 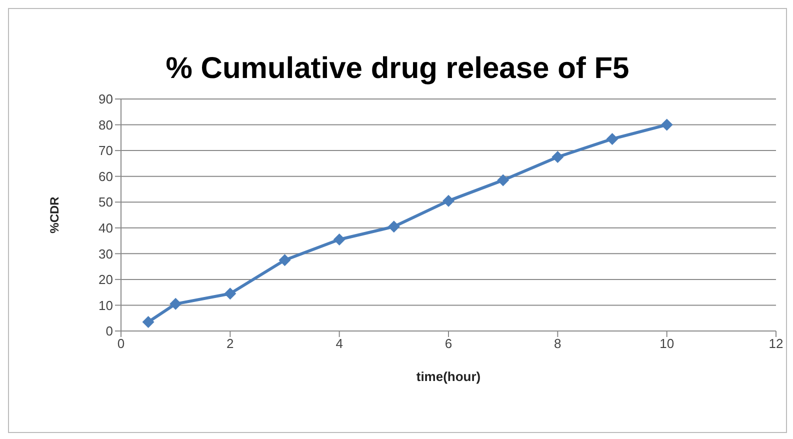 What do you see at coordinates (558, 344) in the screenshot?
I see `x-tick-label: 8` at bounding box center [558, 344].